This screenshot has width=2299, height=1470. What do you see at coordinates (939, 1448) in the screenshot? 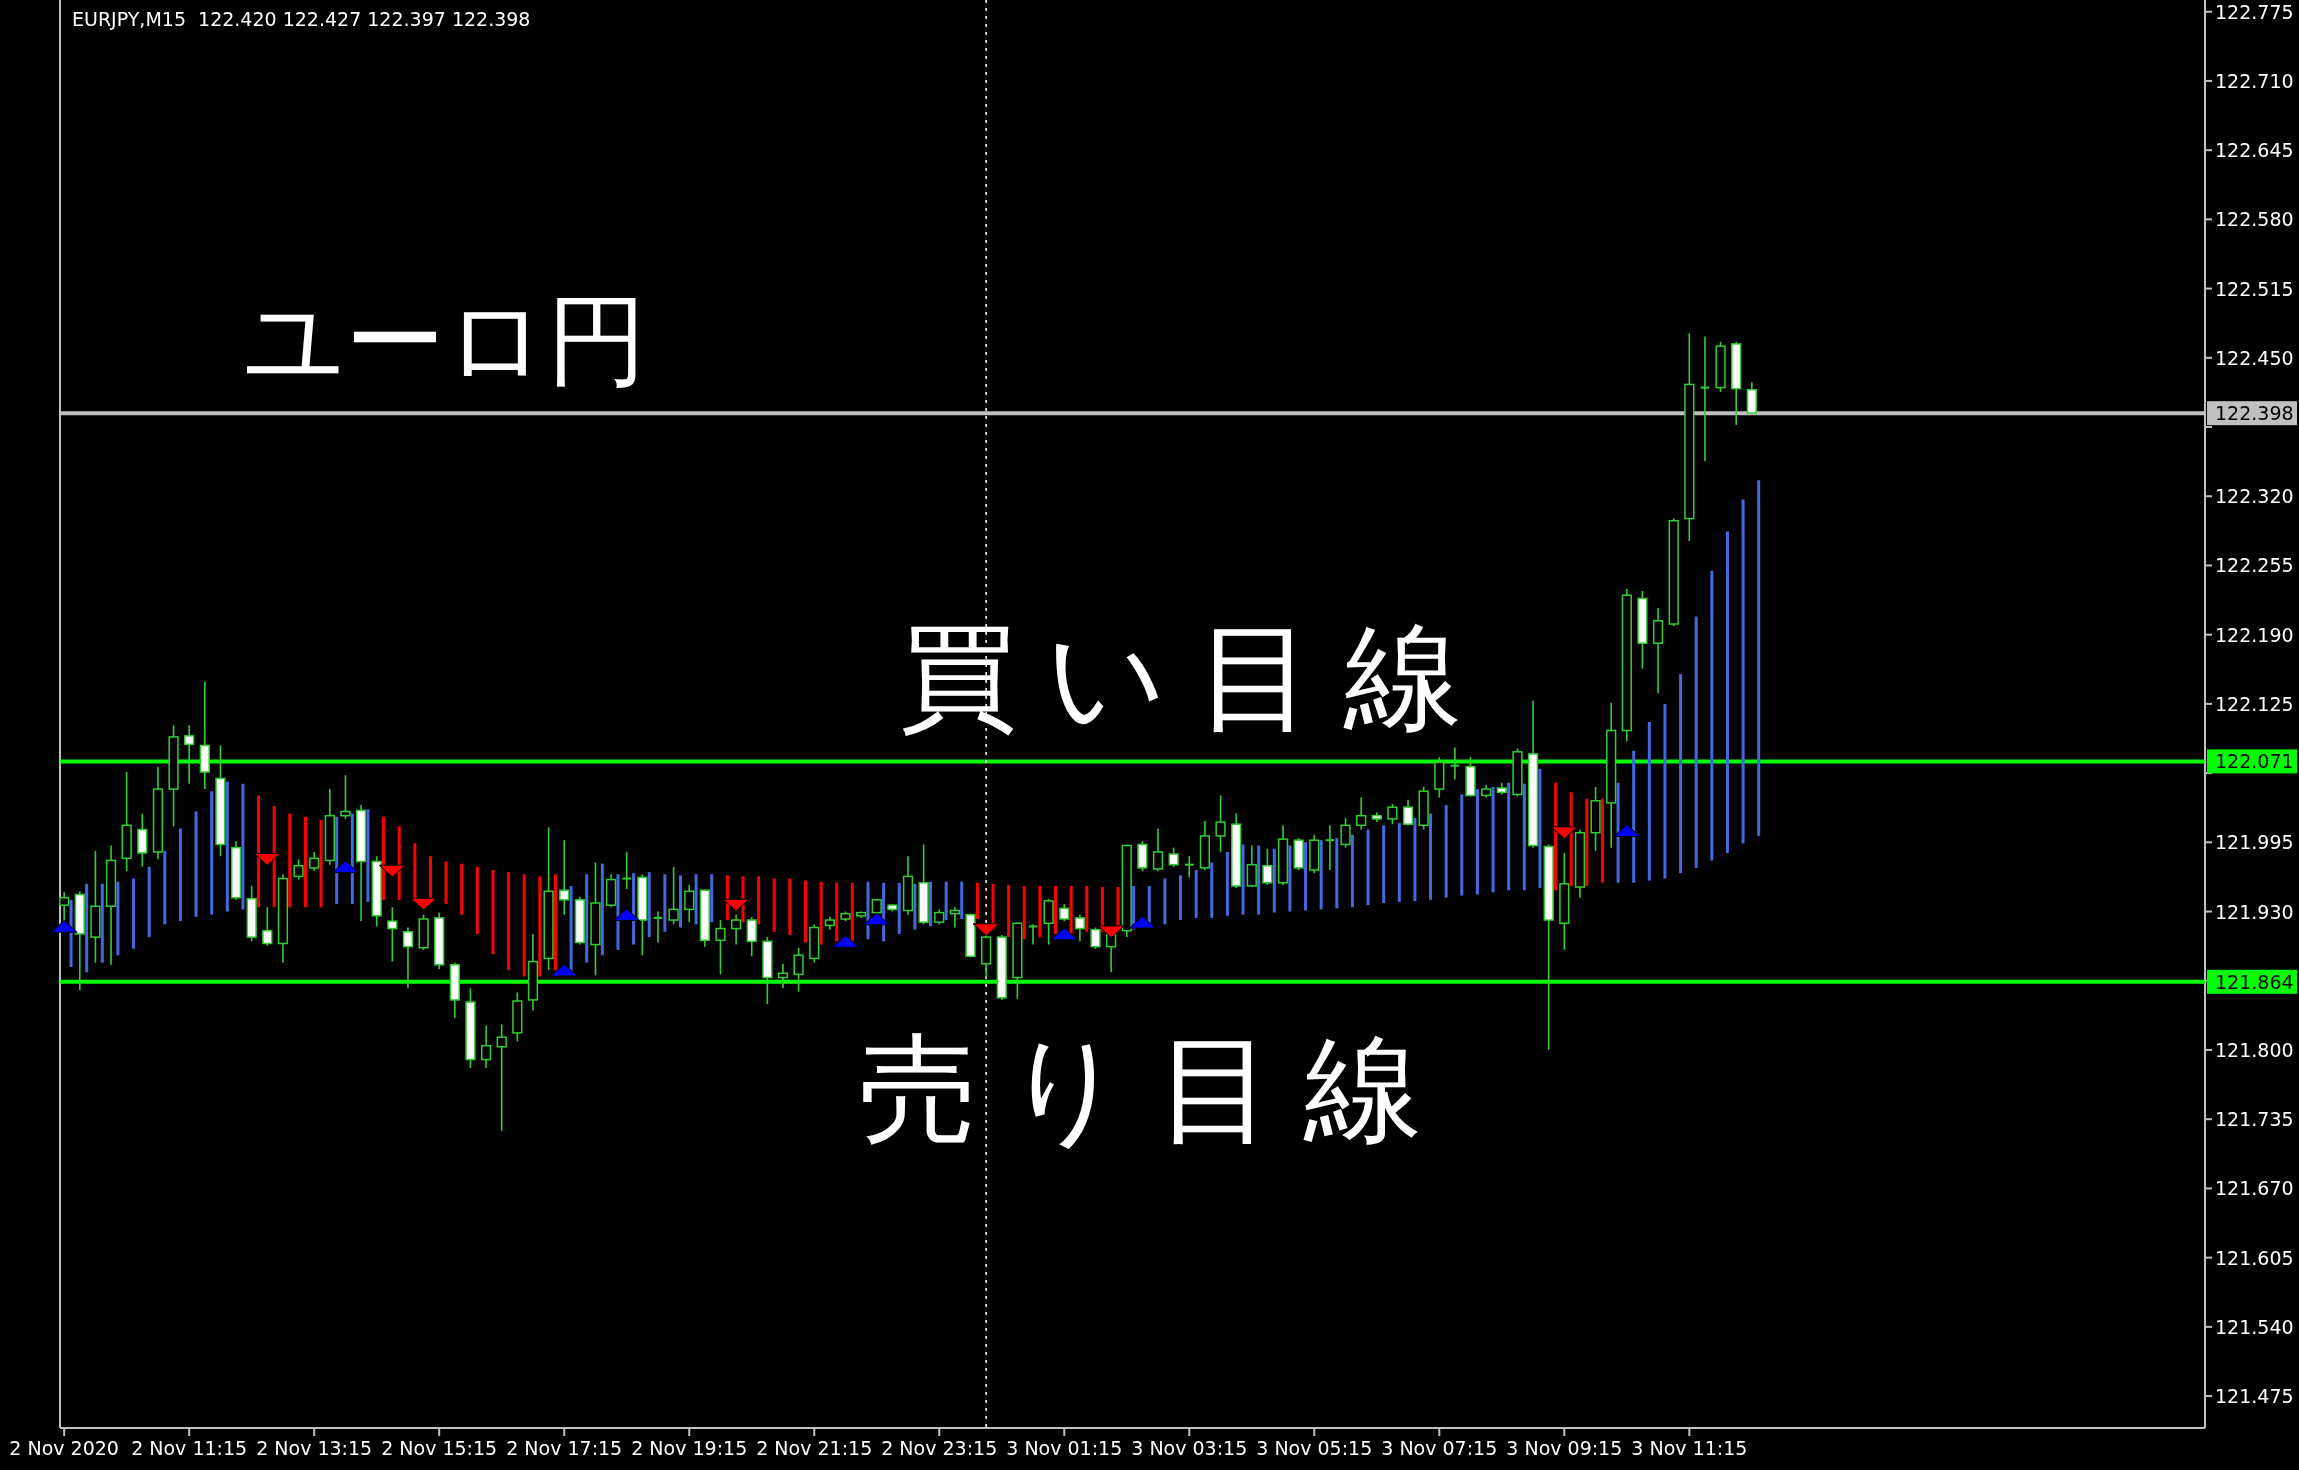
I see `x-tick-label: 2 Nov 23:15` at bounding box center [939, 1448].